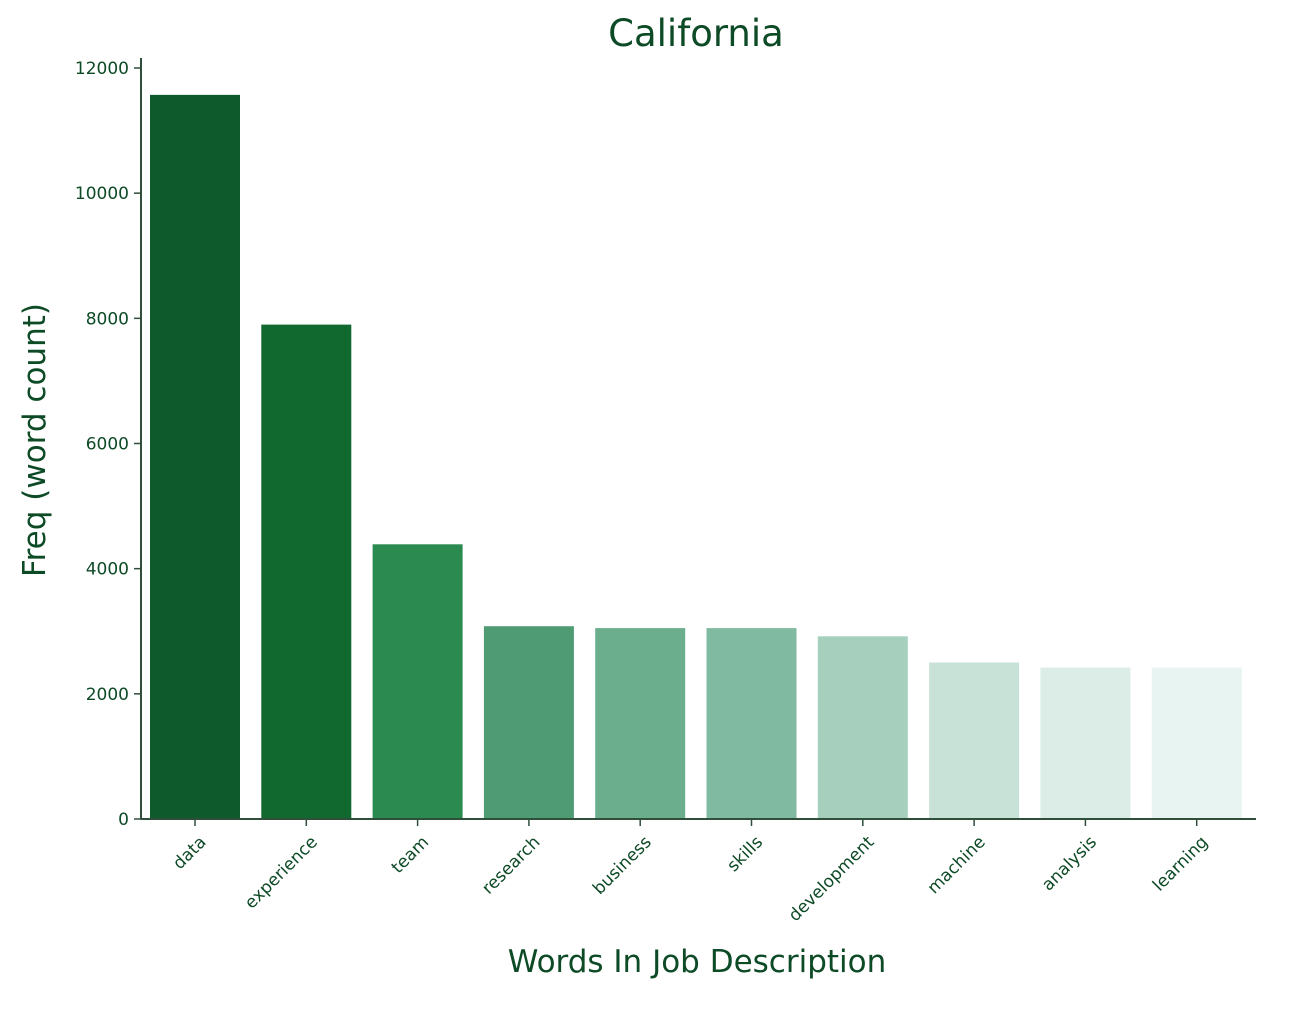 This screenshot has height=1022, width=1302. What do you see at coordinates (622, 865) in the screenshot?
I see `x-tick-label: business` at bounding box center [622, 865].